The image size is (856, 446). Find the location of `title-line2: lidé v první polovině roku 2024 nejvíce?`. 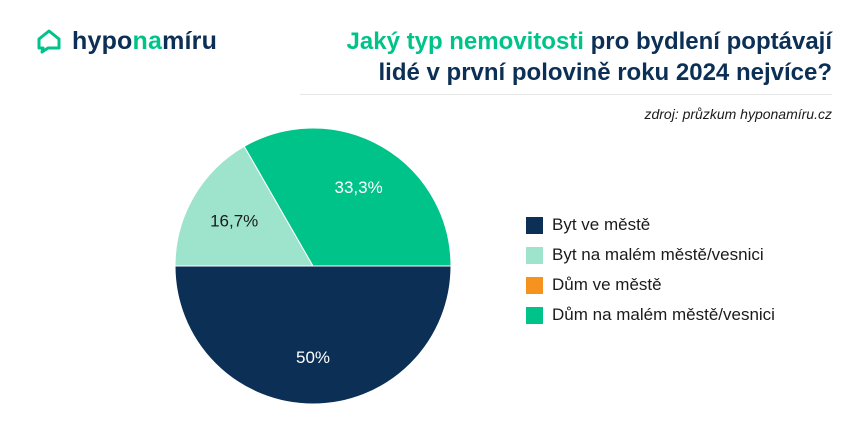

title-line2: lidé v první polovině roku 2024 nejvíce? is located at coordinates (605, 72).